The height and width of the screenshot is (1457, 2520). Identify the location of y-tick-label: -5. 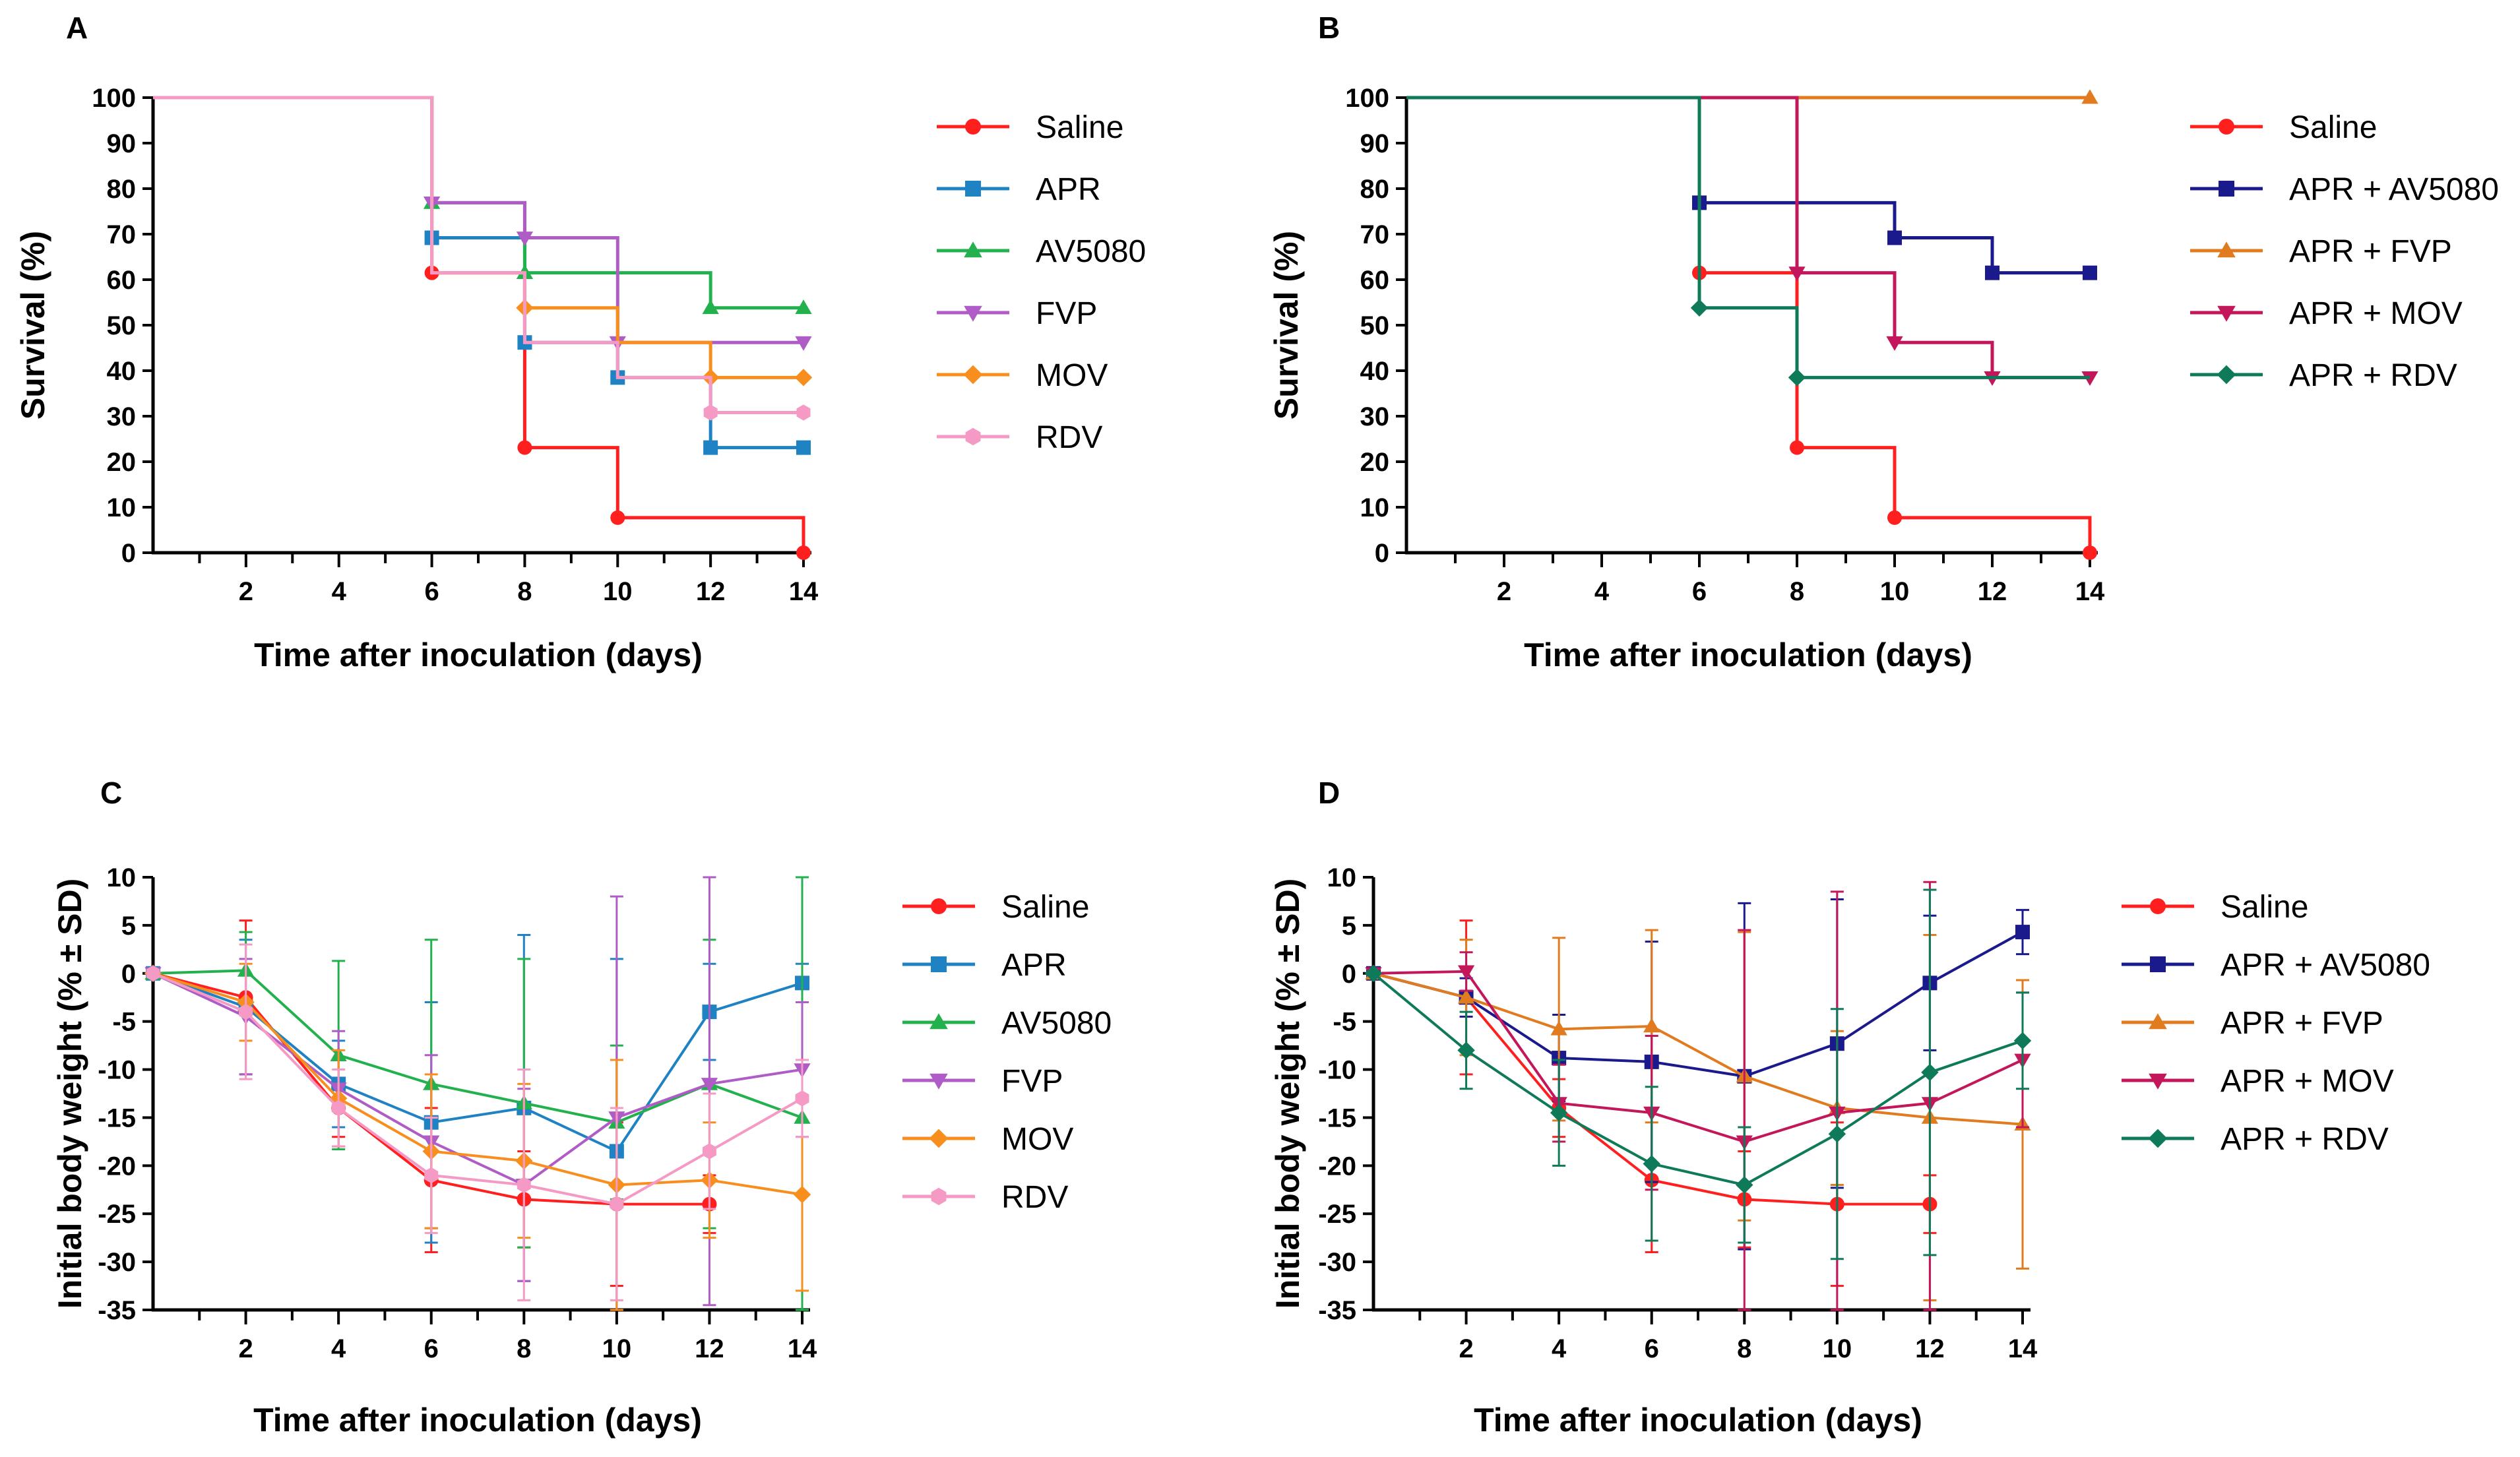
(124, 1022).